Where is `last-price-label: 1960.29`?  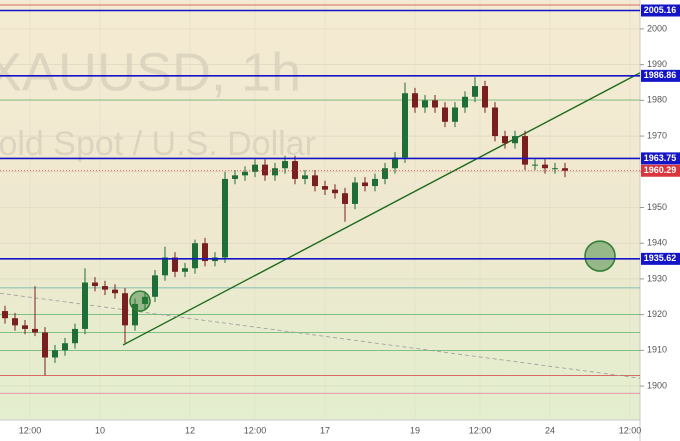
last-price-label: 1960.29 is located at coordinates (660, 170).